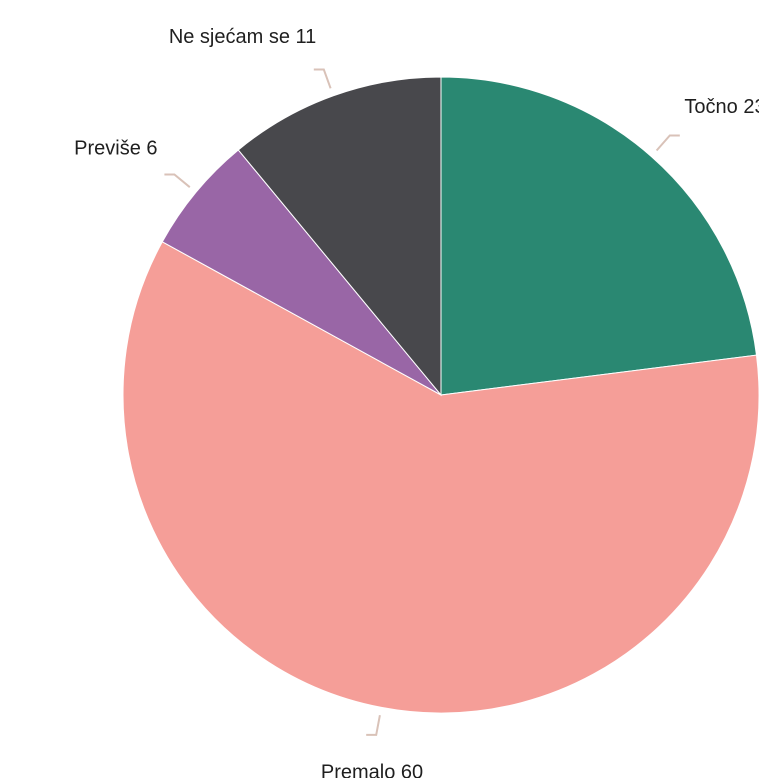 Image resolution: width=759 pixels, height=778 pixels. I want to click on pie-label-previse: Previše 6, so click(115, 148).